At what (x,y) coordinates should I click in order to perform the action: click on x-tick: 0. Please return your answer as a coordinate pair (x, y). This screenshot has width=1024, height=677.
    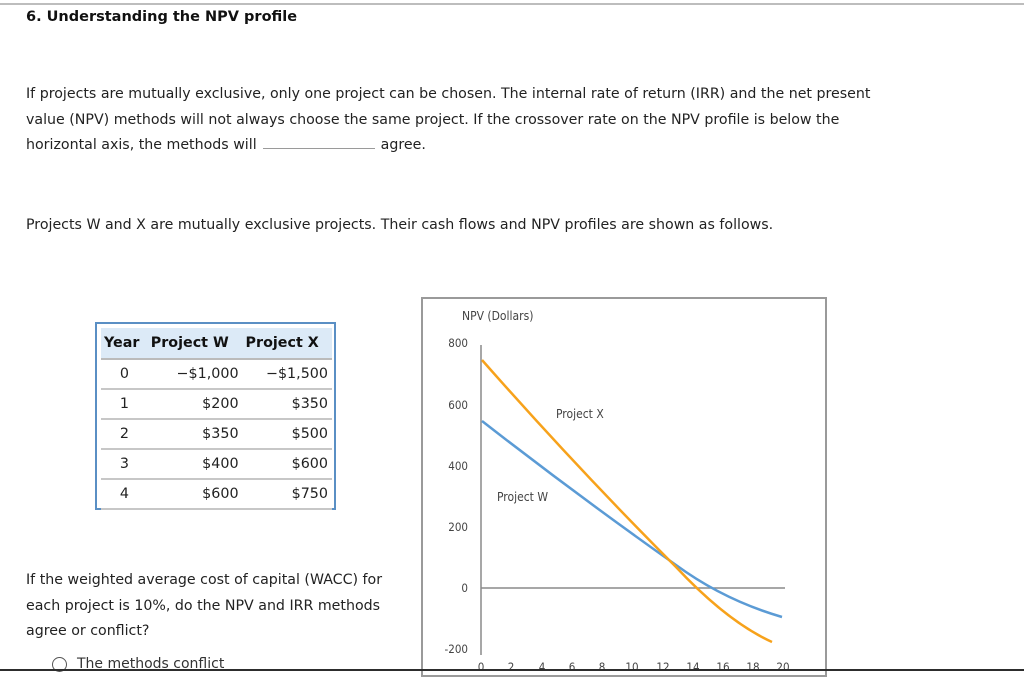
    Looking at the image, I should click on (481, 667).